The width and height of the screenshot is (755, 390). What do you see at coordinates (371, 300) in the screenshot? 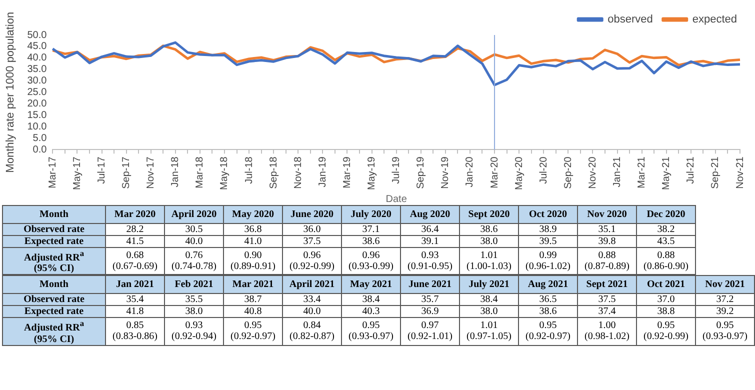
I see `text: 38.4` at bounding box center [371, 300].